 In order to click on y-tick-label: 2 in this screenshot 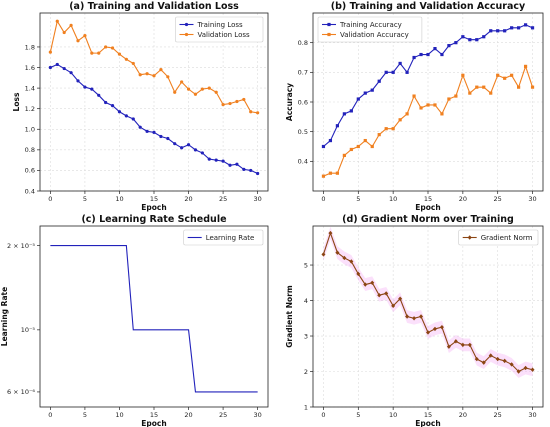, I will do `click(306, 372)`.